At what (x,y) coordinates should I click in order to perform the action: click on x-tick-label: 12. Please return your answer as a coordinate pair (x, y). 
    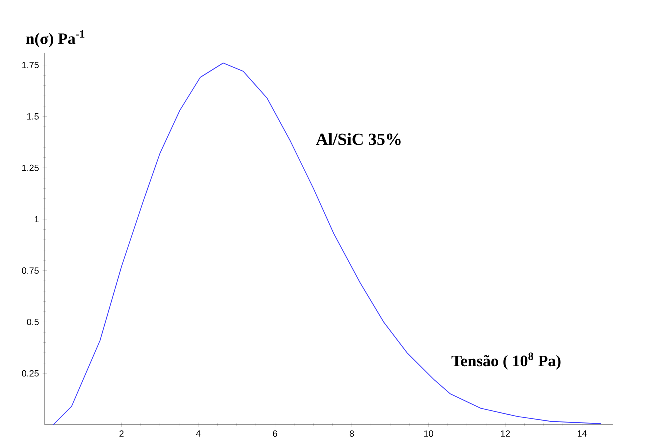
    Looking at the image, I should click on (505, 433).